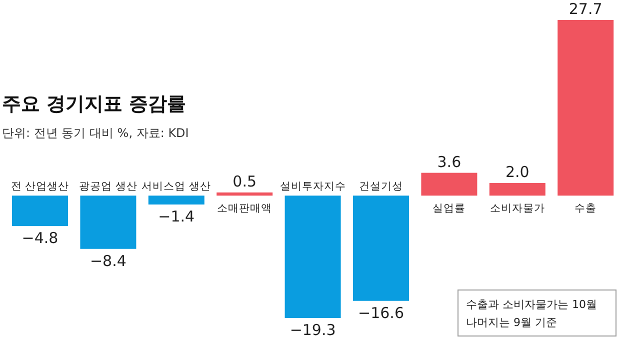 This screenshot has height=345, width=620. I want to click on x-tick-label: 수출, so click(585, 208).